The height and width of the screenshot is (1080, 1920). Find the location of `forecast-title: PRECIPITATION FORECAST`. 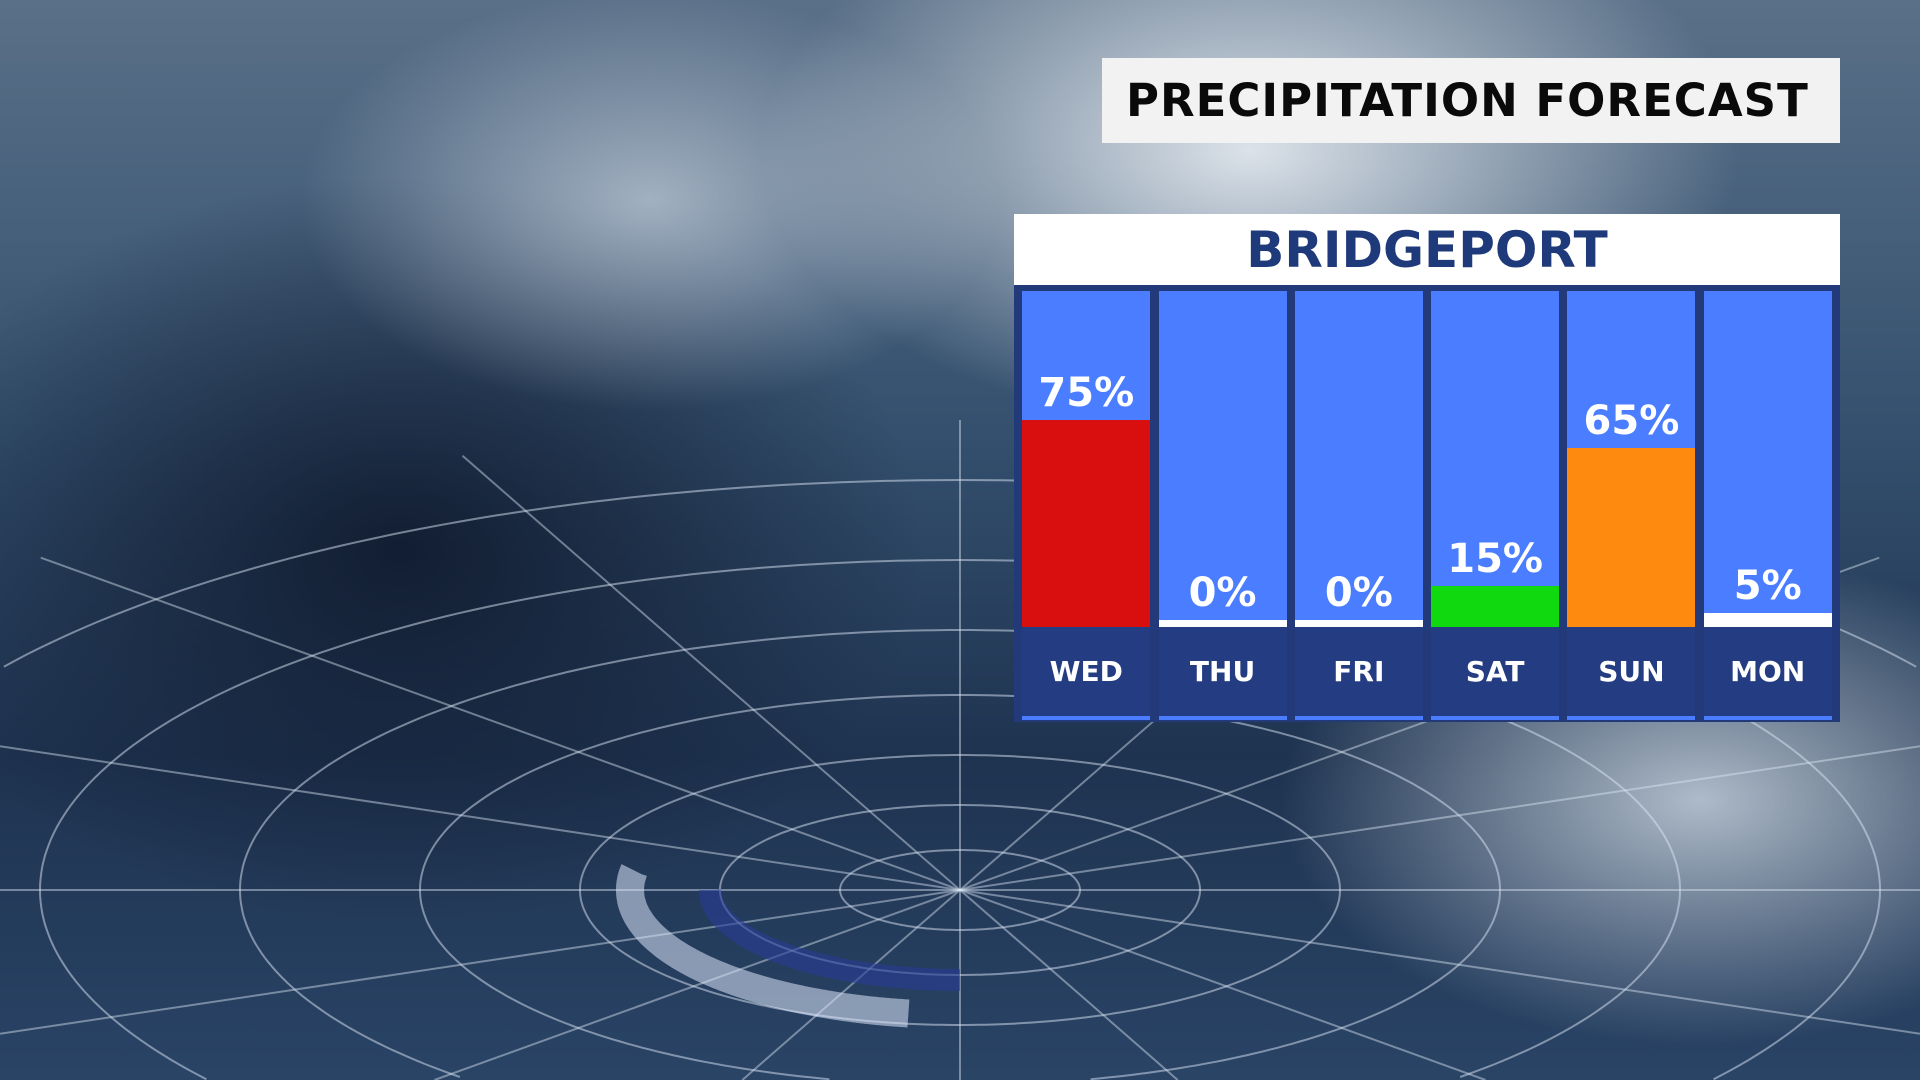

forecast-title: PRECIPITATION FORECAST is located at coordinates (1467, 100).